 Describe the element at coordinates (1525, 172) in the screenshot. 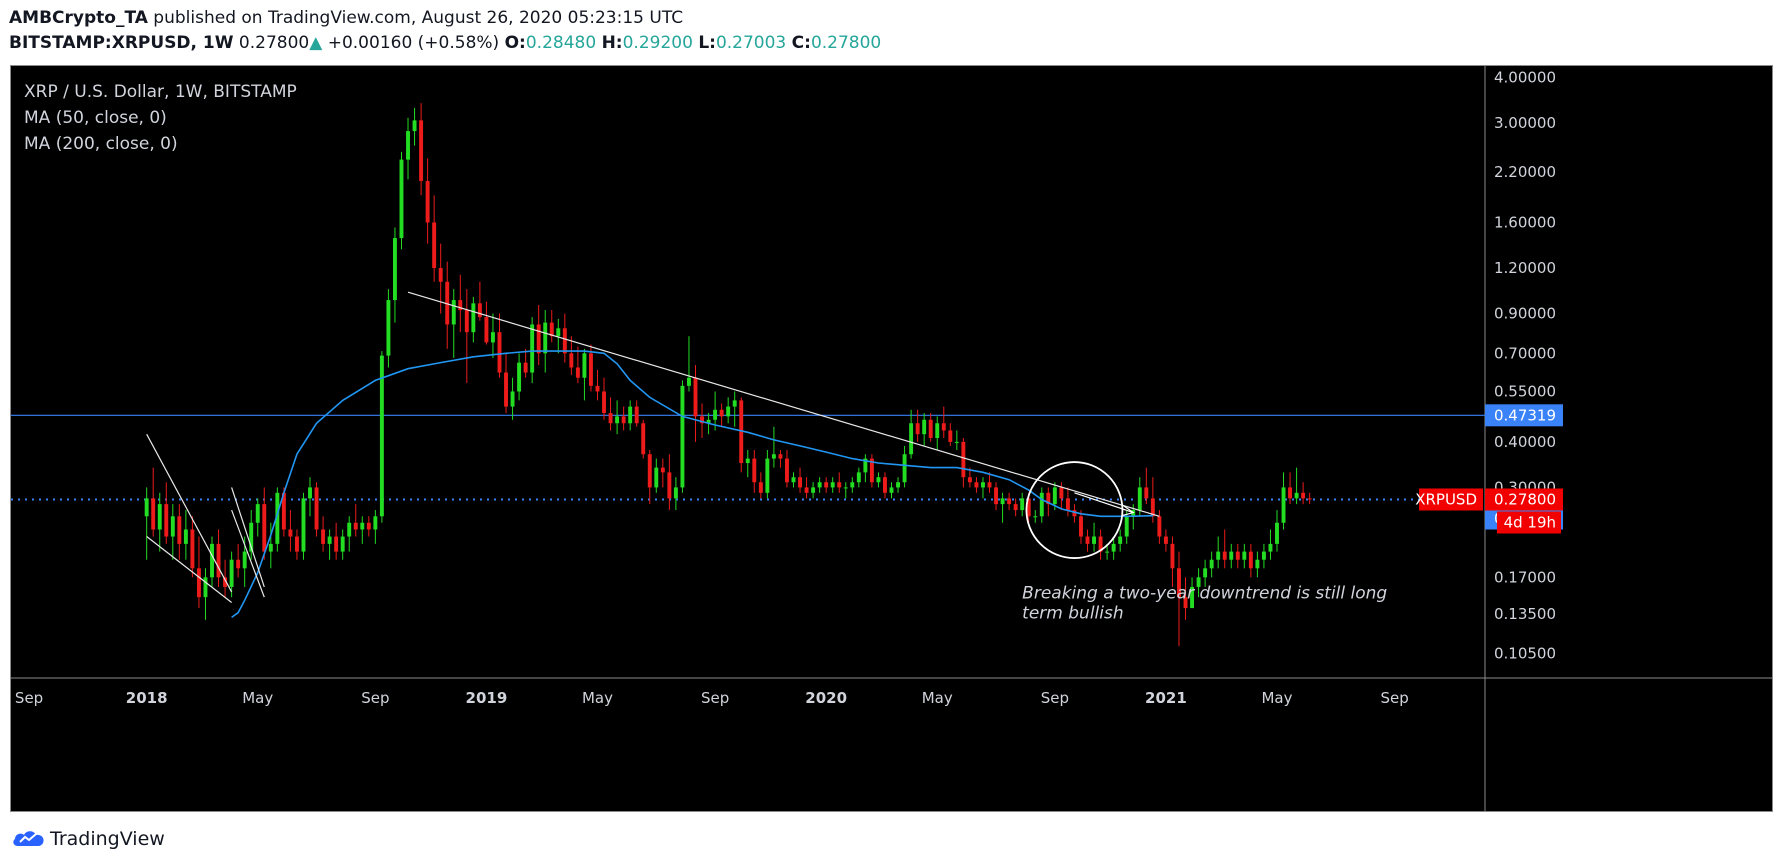

I see `price-tick-label: 2.20000` at that location.